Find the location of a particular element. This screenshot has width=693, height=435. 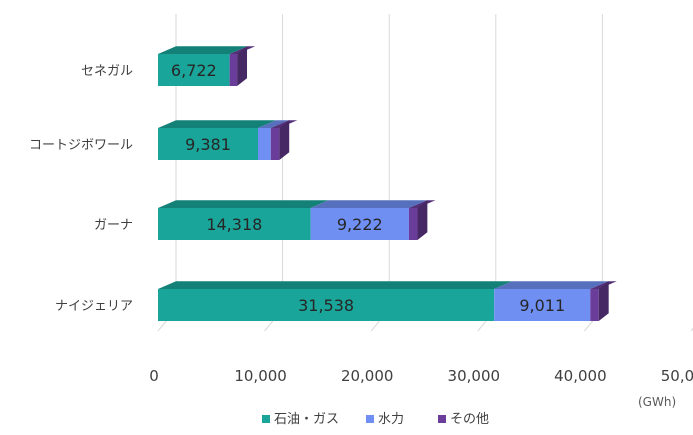

unit-label: (GWh) is located at coordinates (657, 402).